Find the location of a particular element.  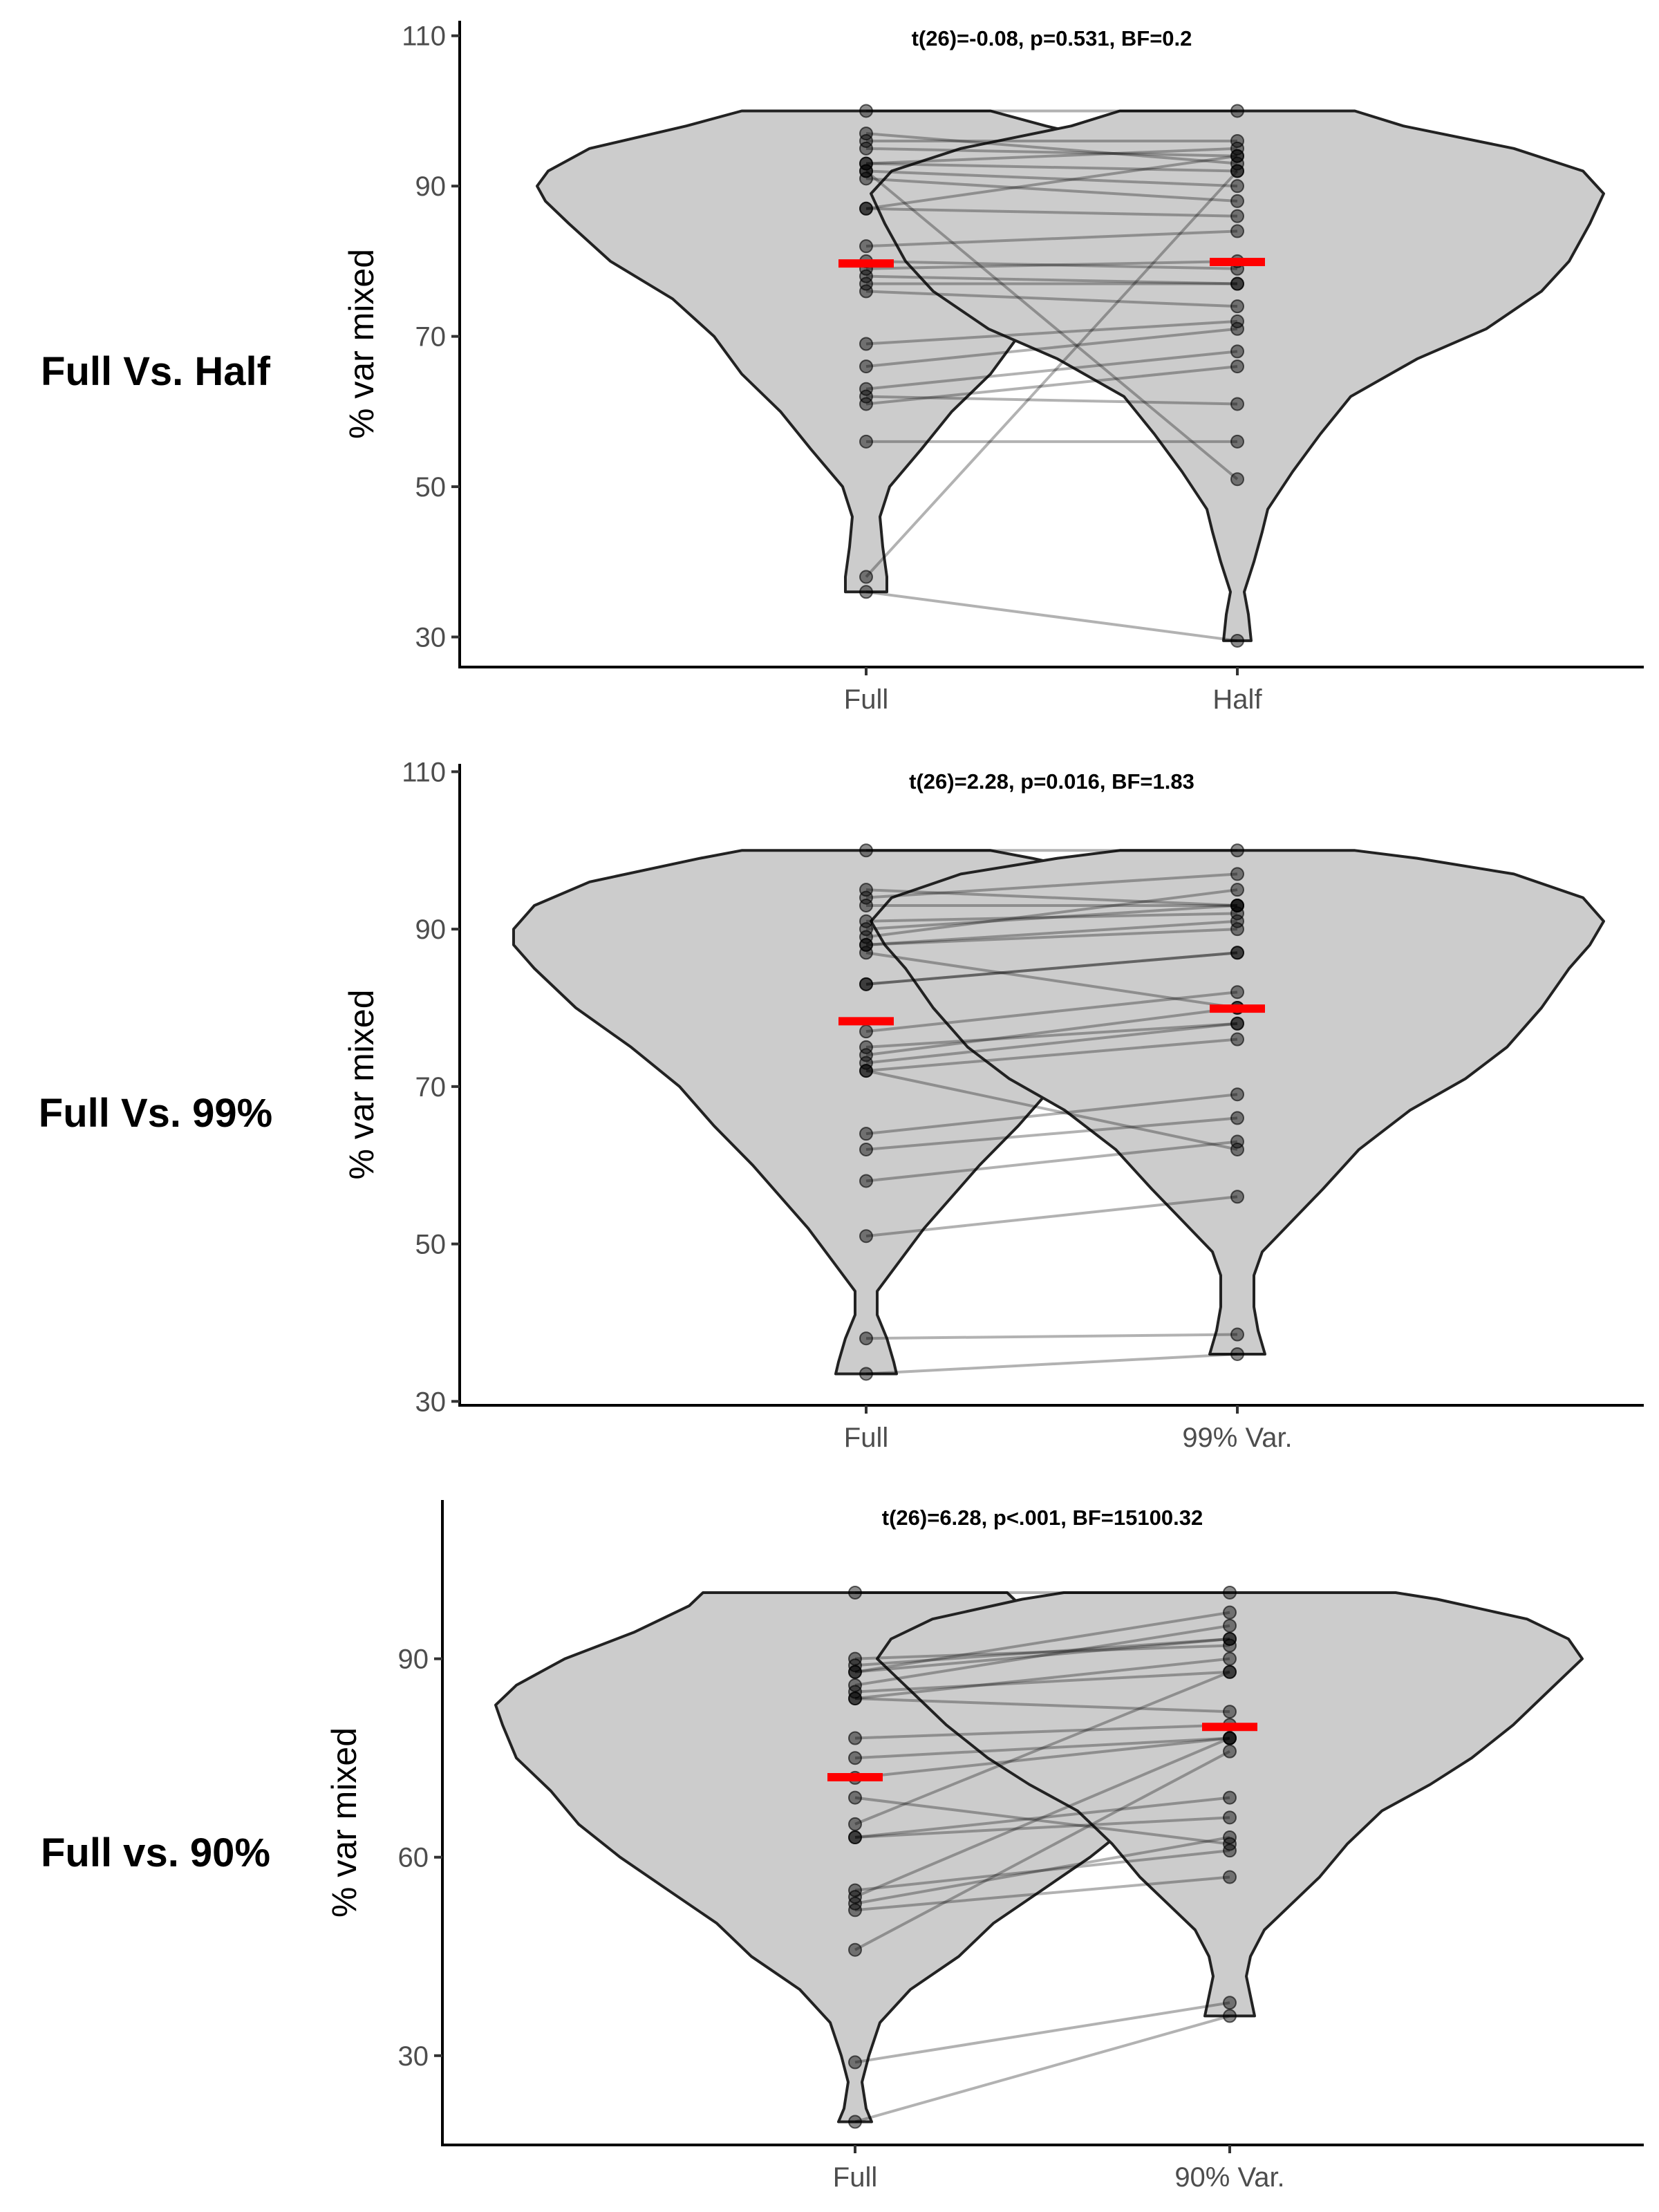

y-tick-label: 110 is located at coordinates (424, 37).